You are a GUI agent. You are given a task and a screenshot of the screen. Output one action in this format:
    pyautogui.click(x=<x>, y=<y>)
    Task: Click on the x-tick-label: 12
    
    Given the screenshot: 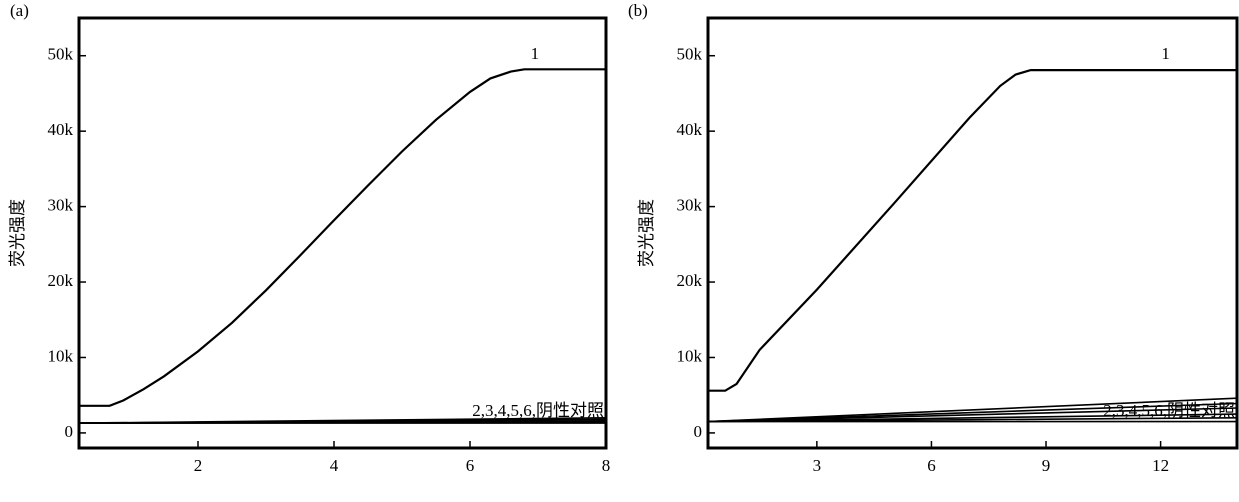 What is the action you would take?
    pyautogui.click(x=1160, y=465)
    